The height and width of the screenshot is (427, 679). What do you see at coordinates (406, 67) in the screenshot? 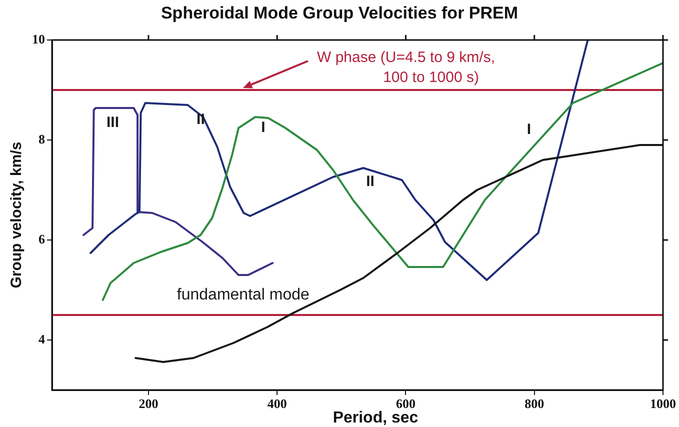
I see `annotation: W phase (U=4.5 to 9 km/s, 100 to 1000 s)` at bounding box center [406, 67].